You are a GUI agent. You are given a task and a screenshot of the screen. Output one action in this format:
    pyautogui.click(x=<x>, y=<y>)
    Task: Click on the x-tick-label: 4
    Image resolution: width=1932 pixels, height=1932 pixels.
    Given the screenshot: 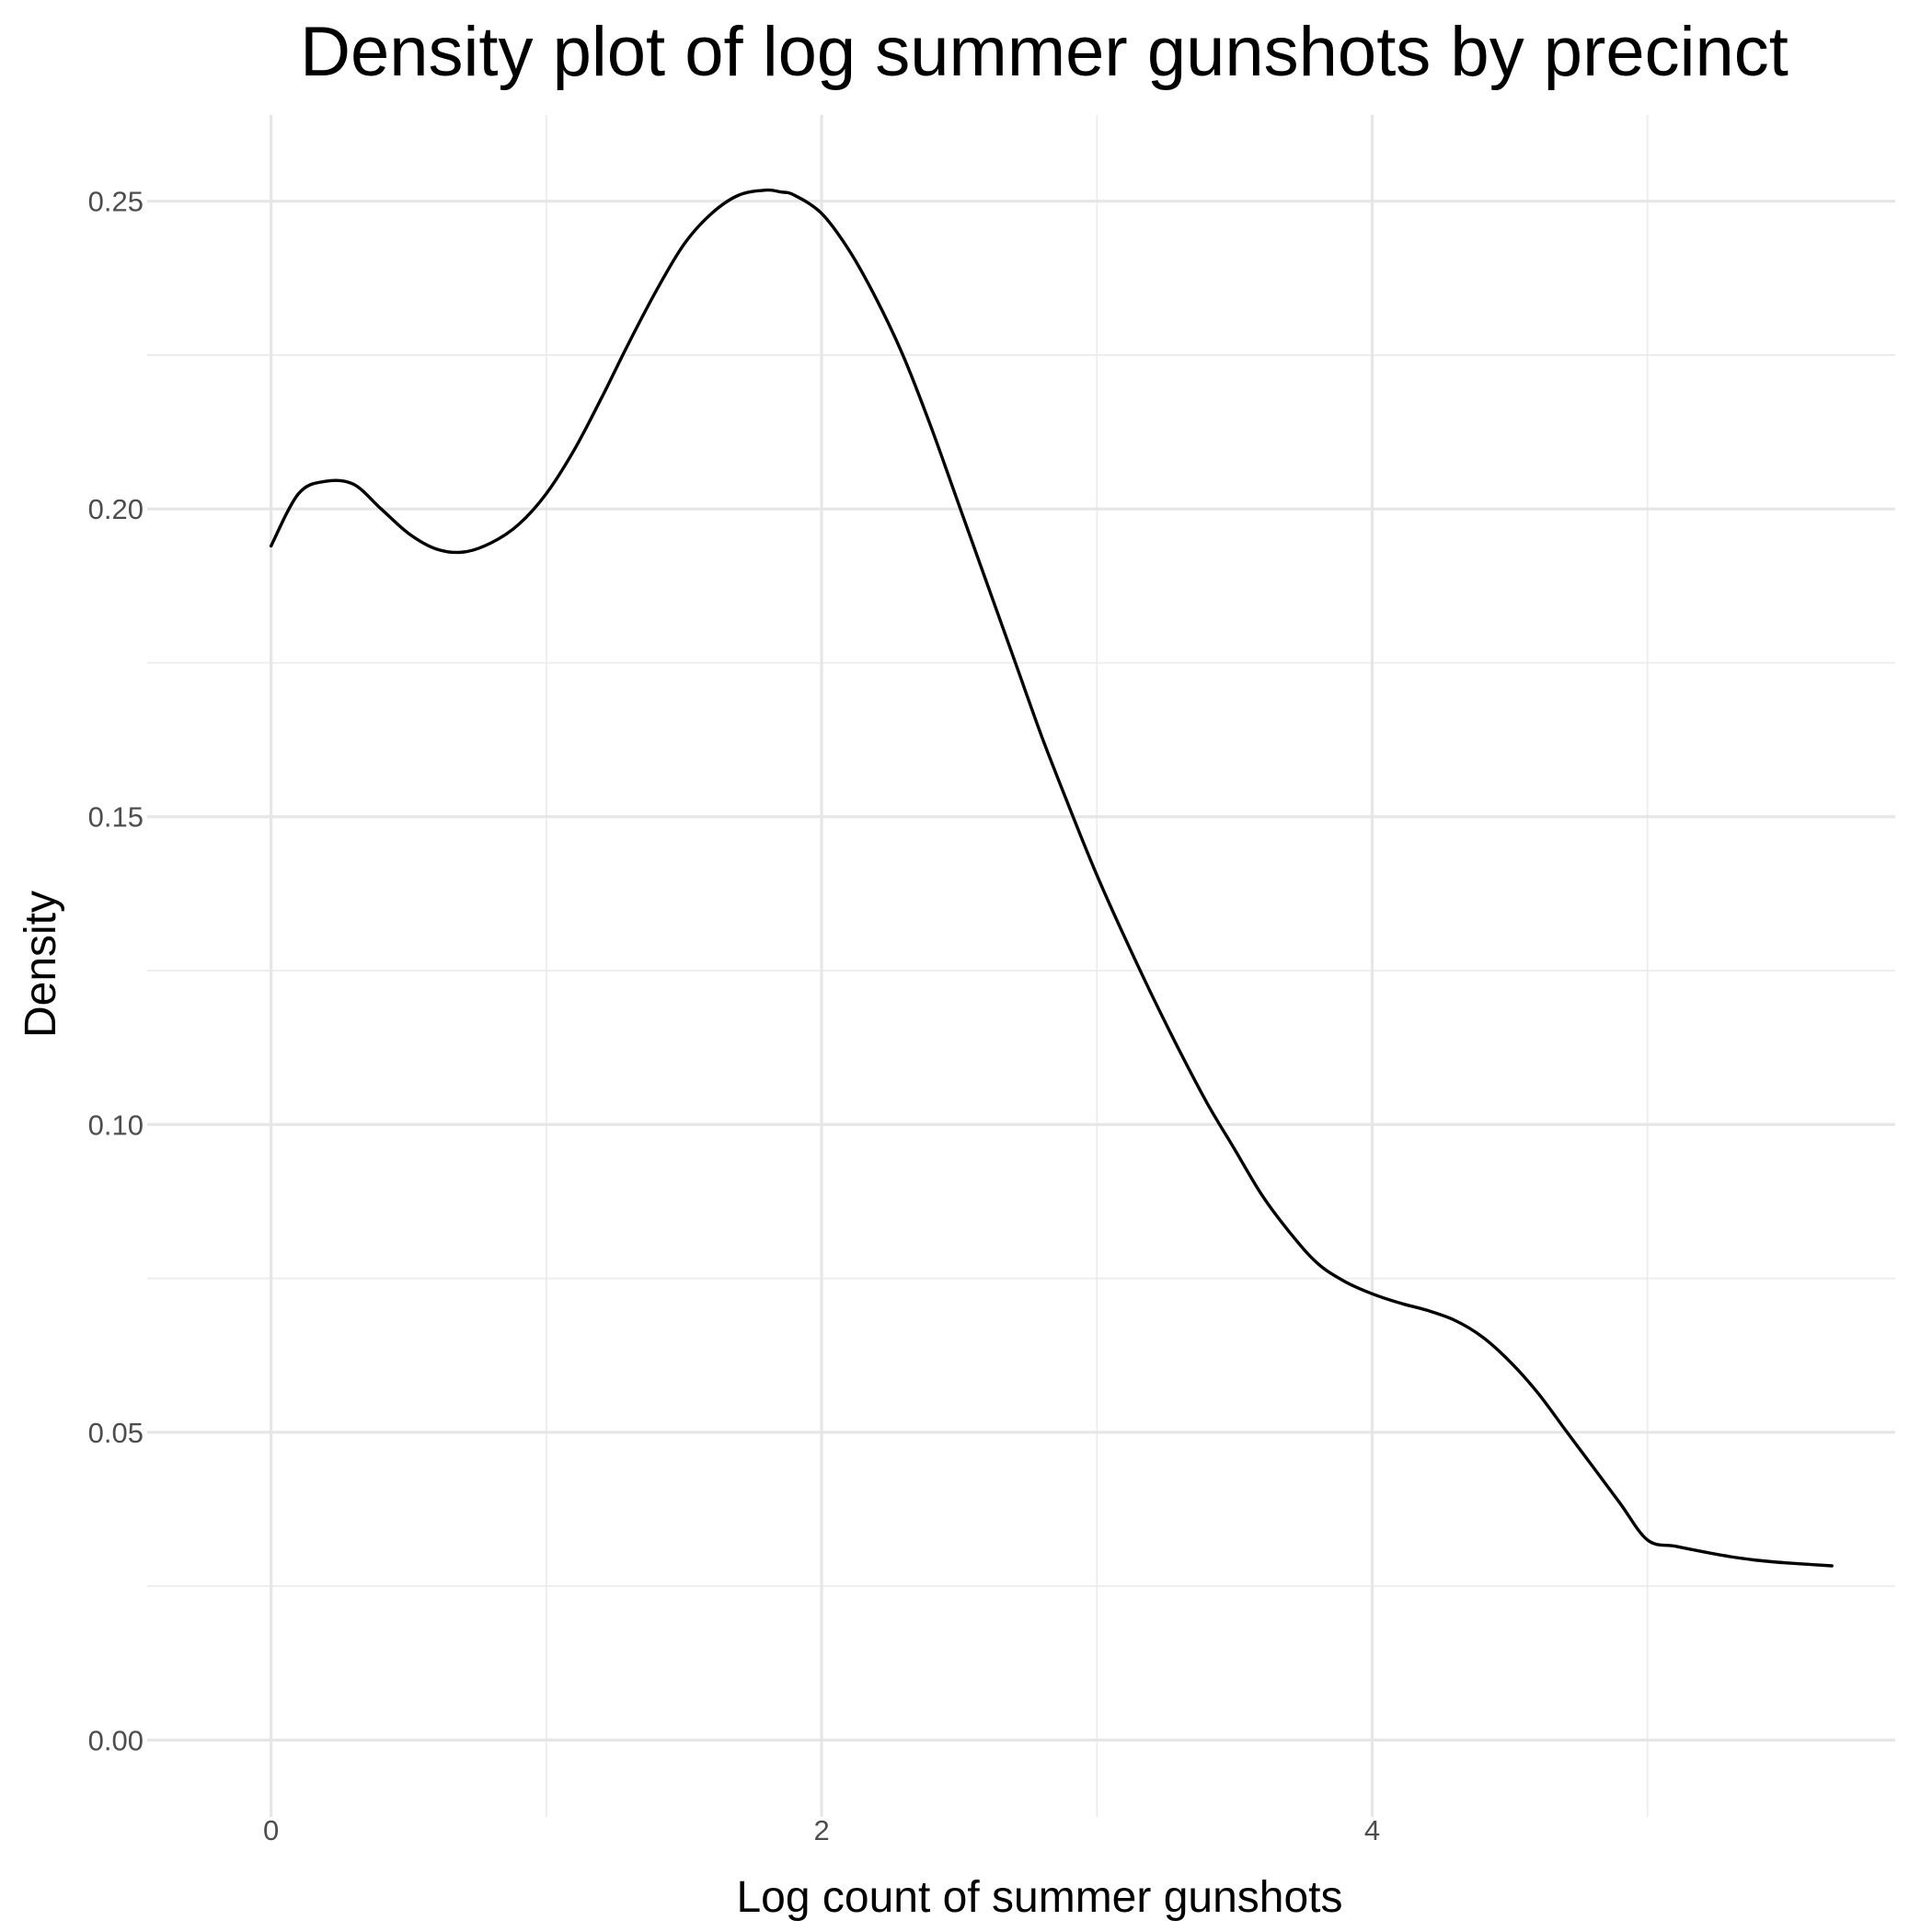 What is the action you would take?
    pyautogui.click(x=1372, y=1830)
    